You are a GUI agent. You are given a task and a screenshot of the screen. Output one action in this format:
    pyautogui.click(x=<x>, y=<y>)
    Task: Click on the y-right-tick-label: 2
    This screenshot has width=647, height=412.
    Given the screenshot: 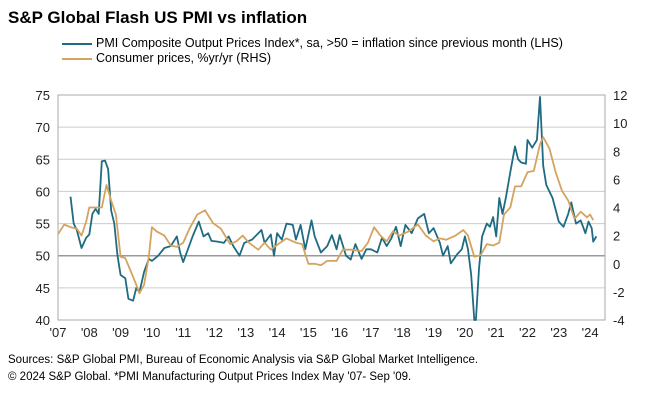 What is the action you would take?
    pyautogui.click(x=616, y=236)
    